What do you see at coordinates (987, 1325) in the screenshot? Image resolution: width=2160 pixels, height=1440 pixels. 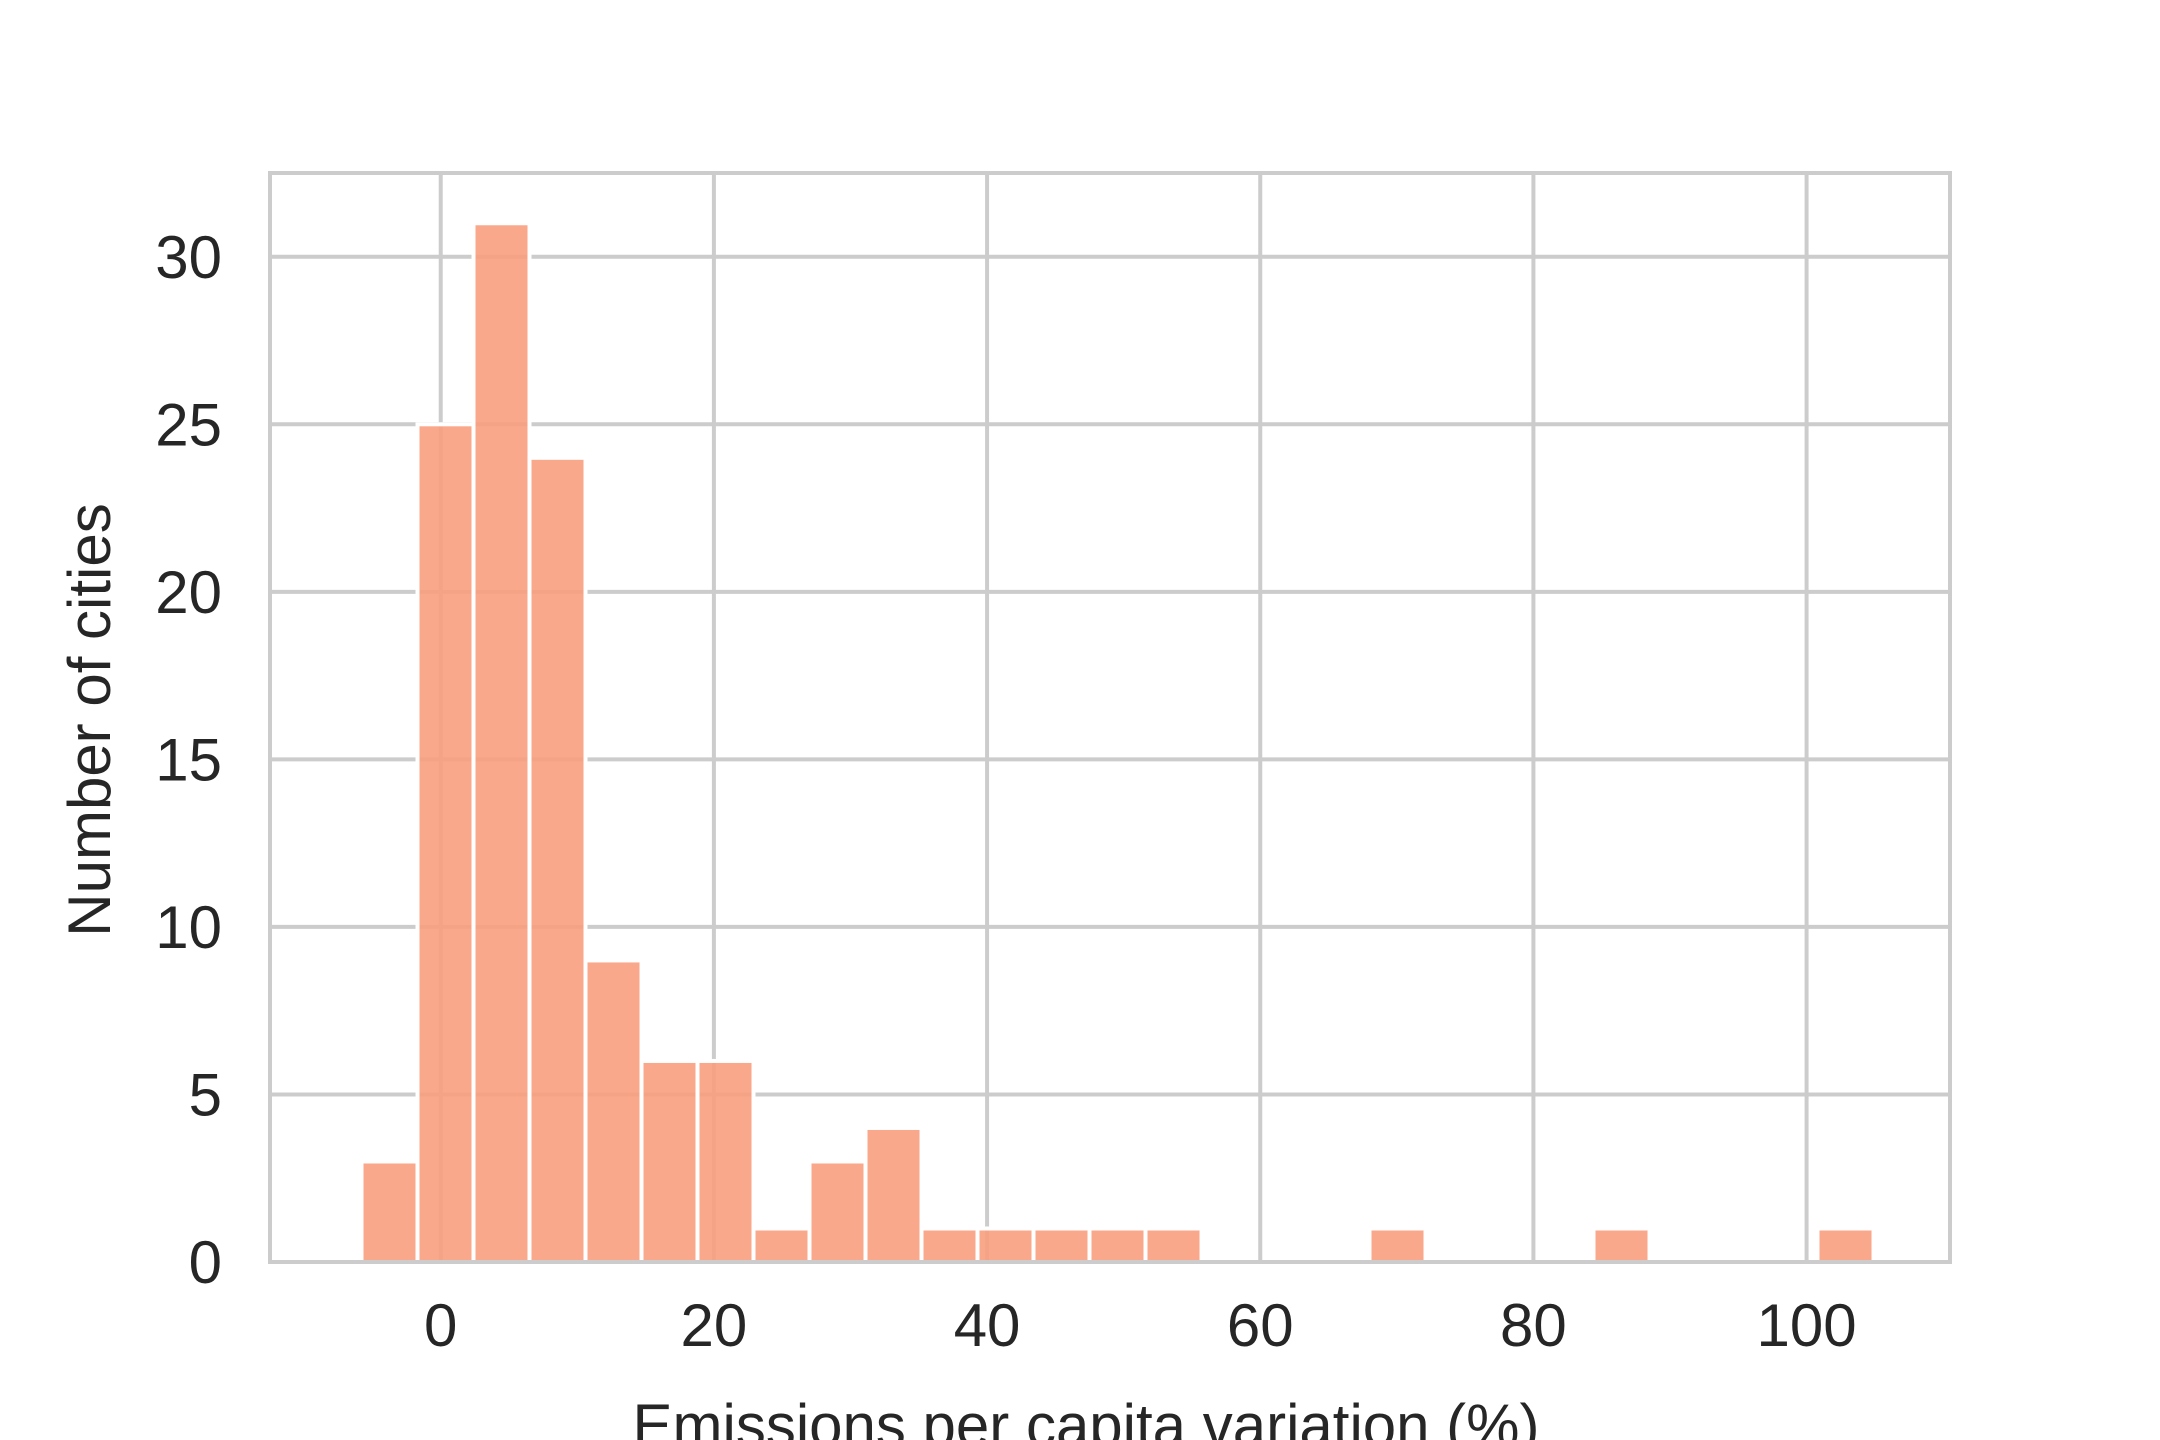 I see `x-tick-label: 40` at bounding box center [987, 1325].